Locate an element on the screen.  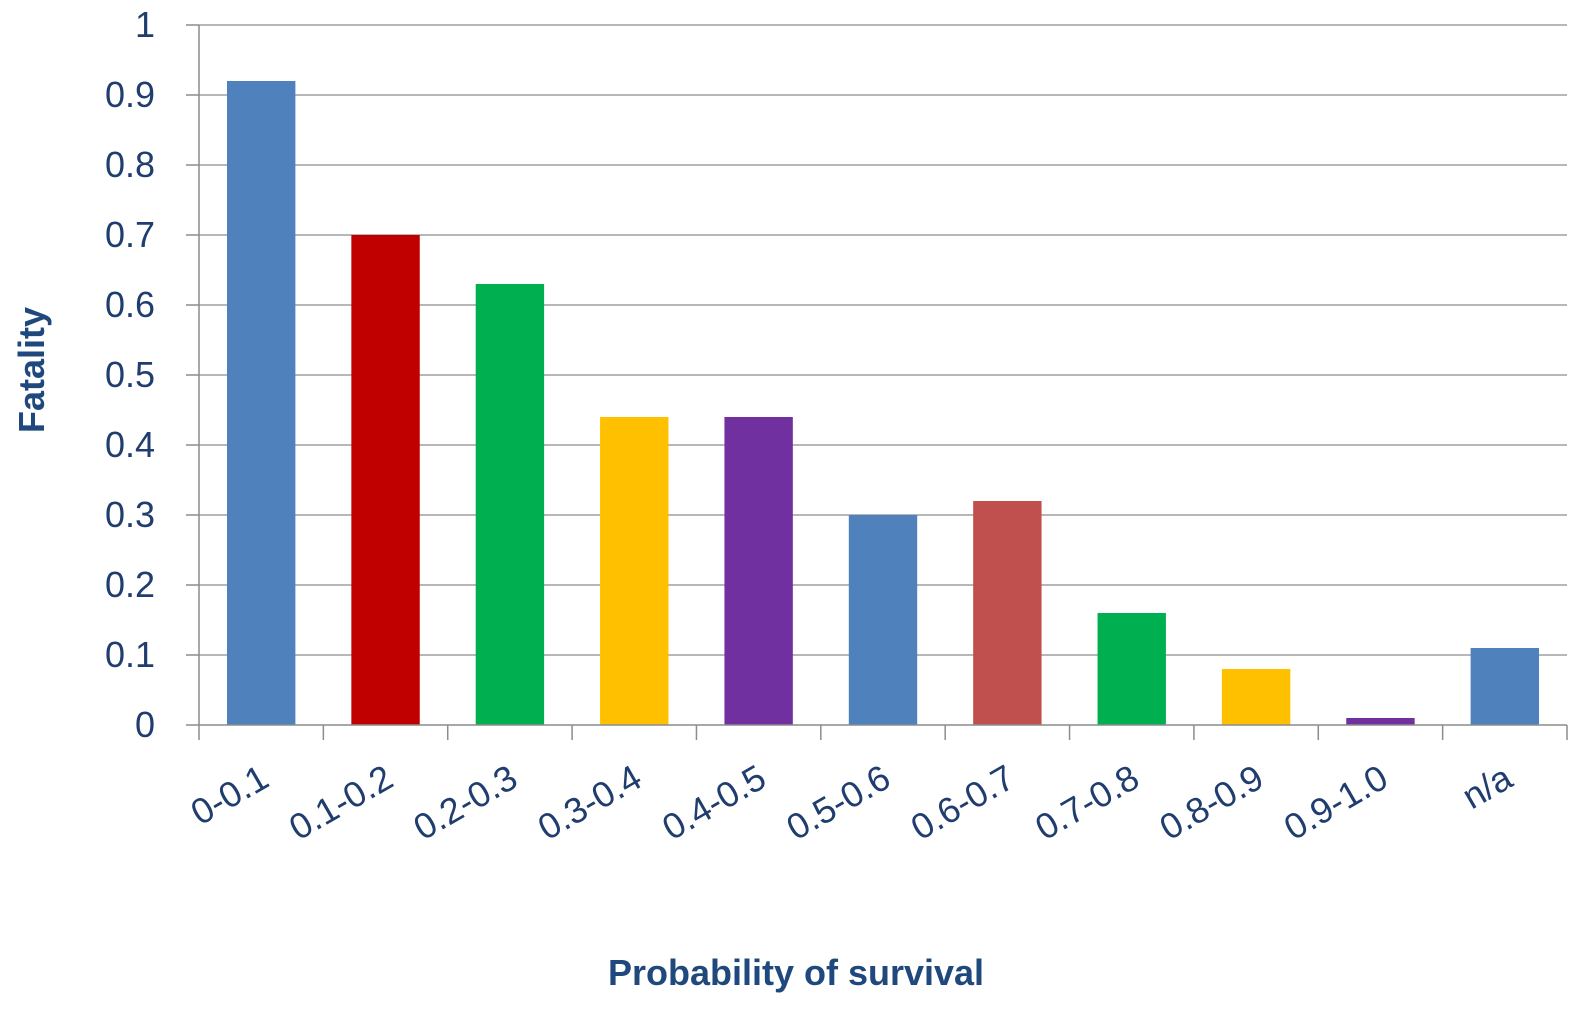
bar-0.1-0.2 is located at coordinates (385, 480).